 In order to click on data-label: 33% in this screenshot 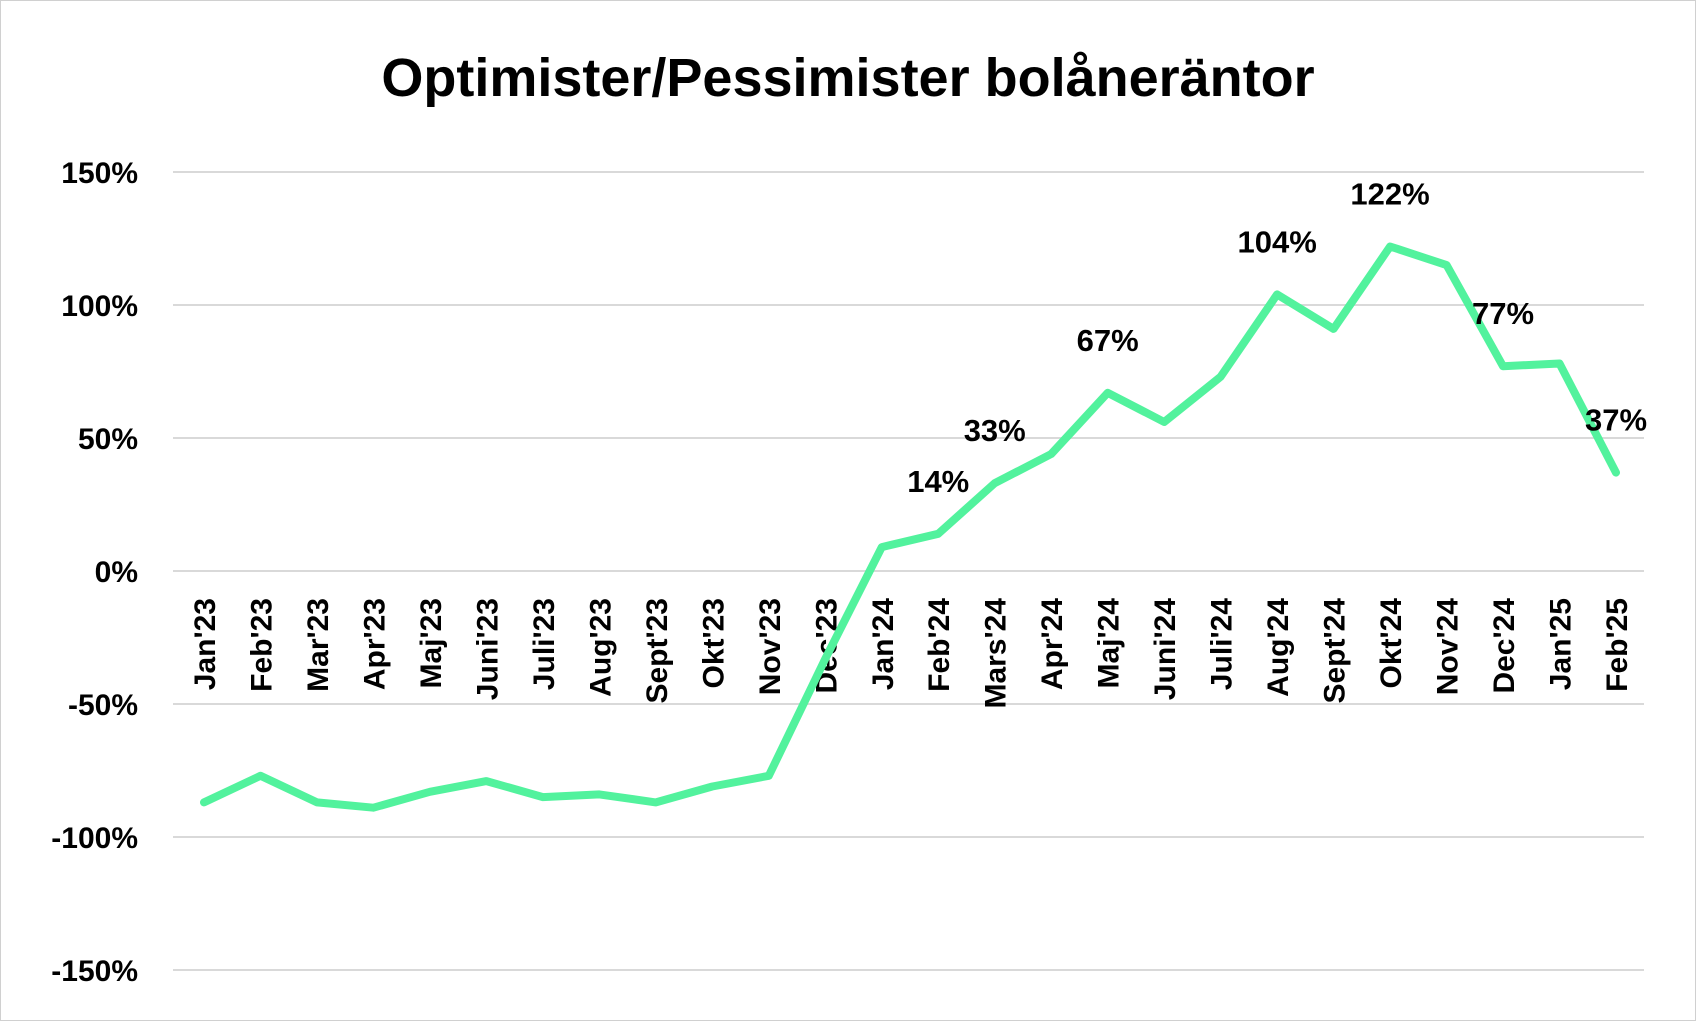, I will do `click(995, 430)`.